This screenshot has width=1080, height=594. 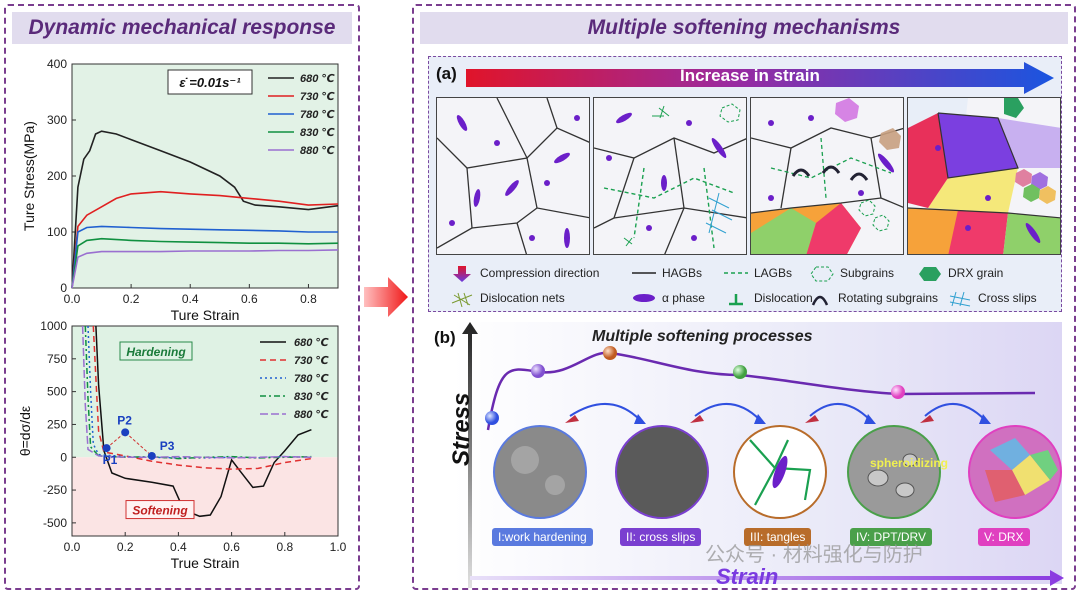 What do you see at coordinates (662, 472) in the screenshot?
I see `cross-slips-micrograph` at bounding box center [662, 472].